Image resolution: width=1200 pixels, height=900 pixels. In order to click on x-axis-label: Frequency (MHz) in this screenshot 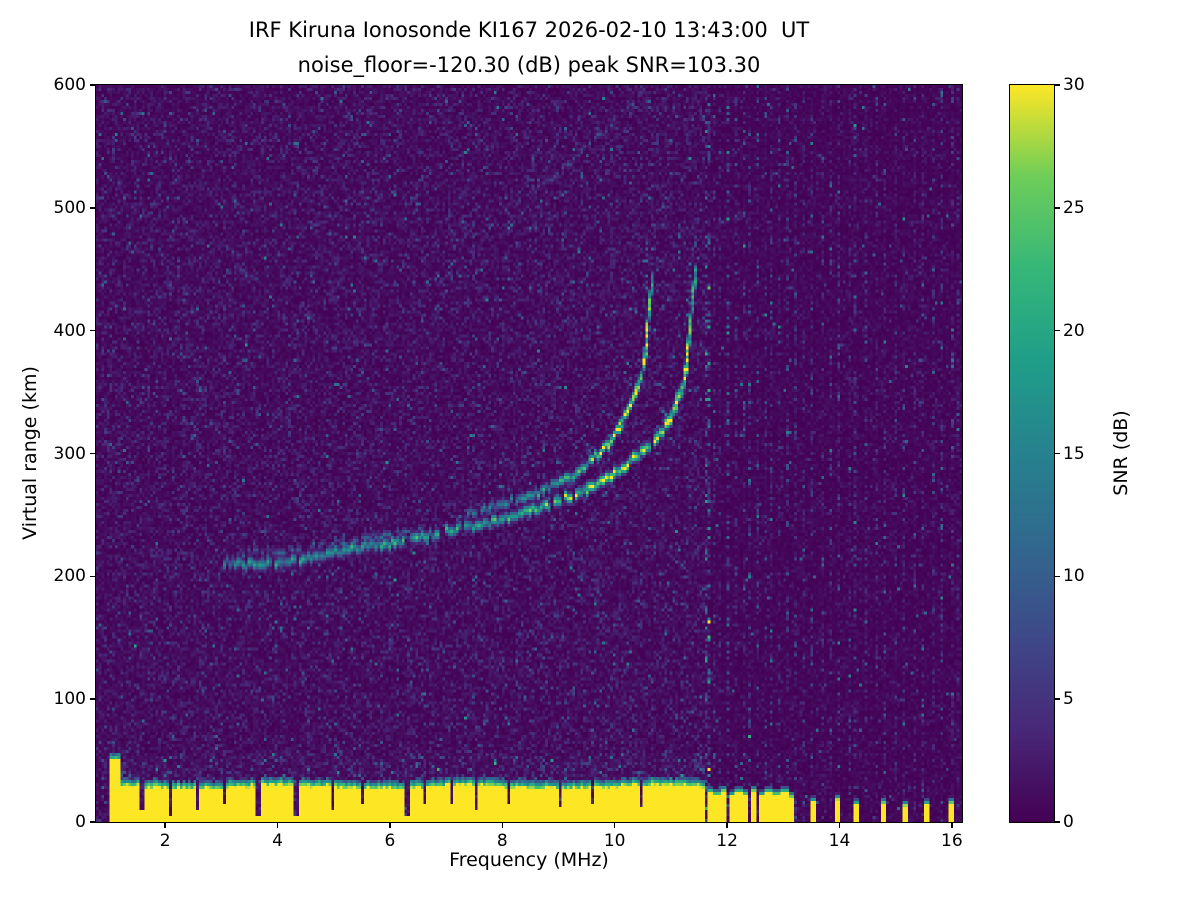, I will do `click(529, 860)`.